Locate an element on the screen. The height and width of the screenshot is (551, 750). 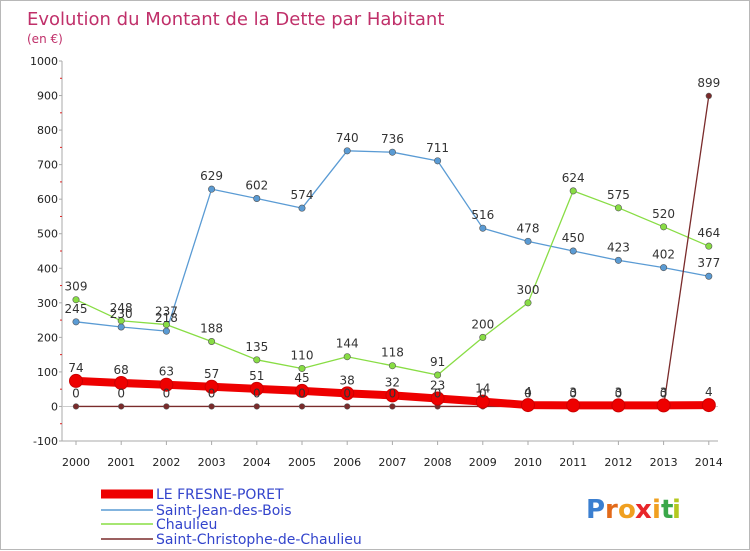
data-label: 63 is located at coordinates (166, 372).